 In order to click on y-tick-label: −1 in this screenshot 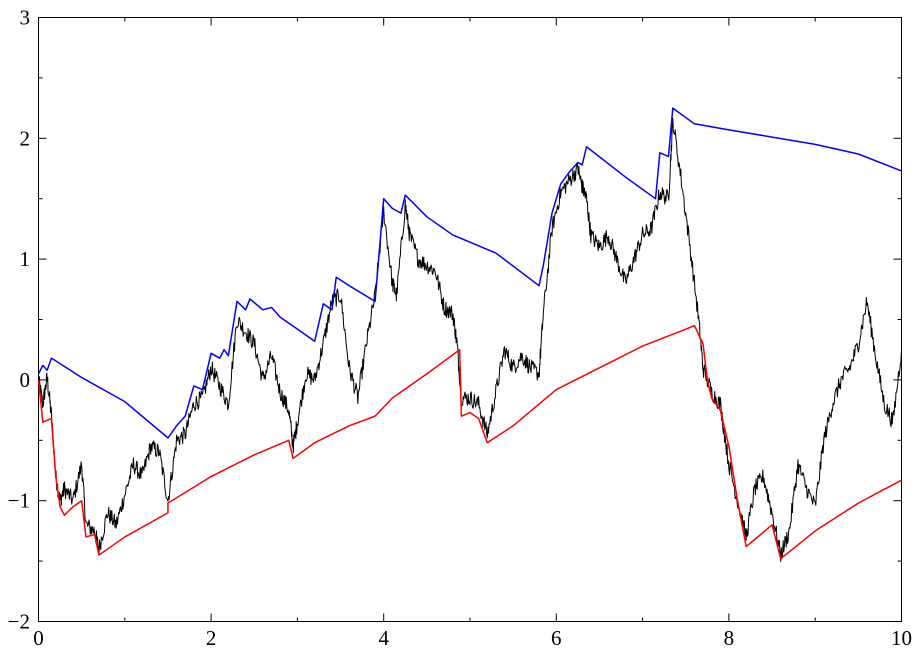, I will do `click(19, 501)`.